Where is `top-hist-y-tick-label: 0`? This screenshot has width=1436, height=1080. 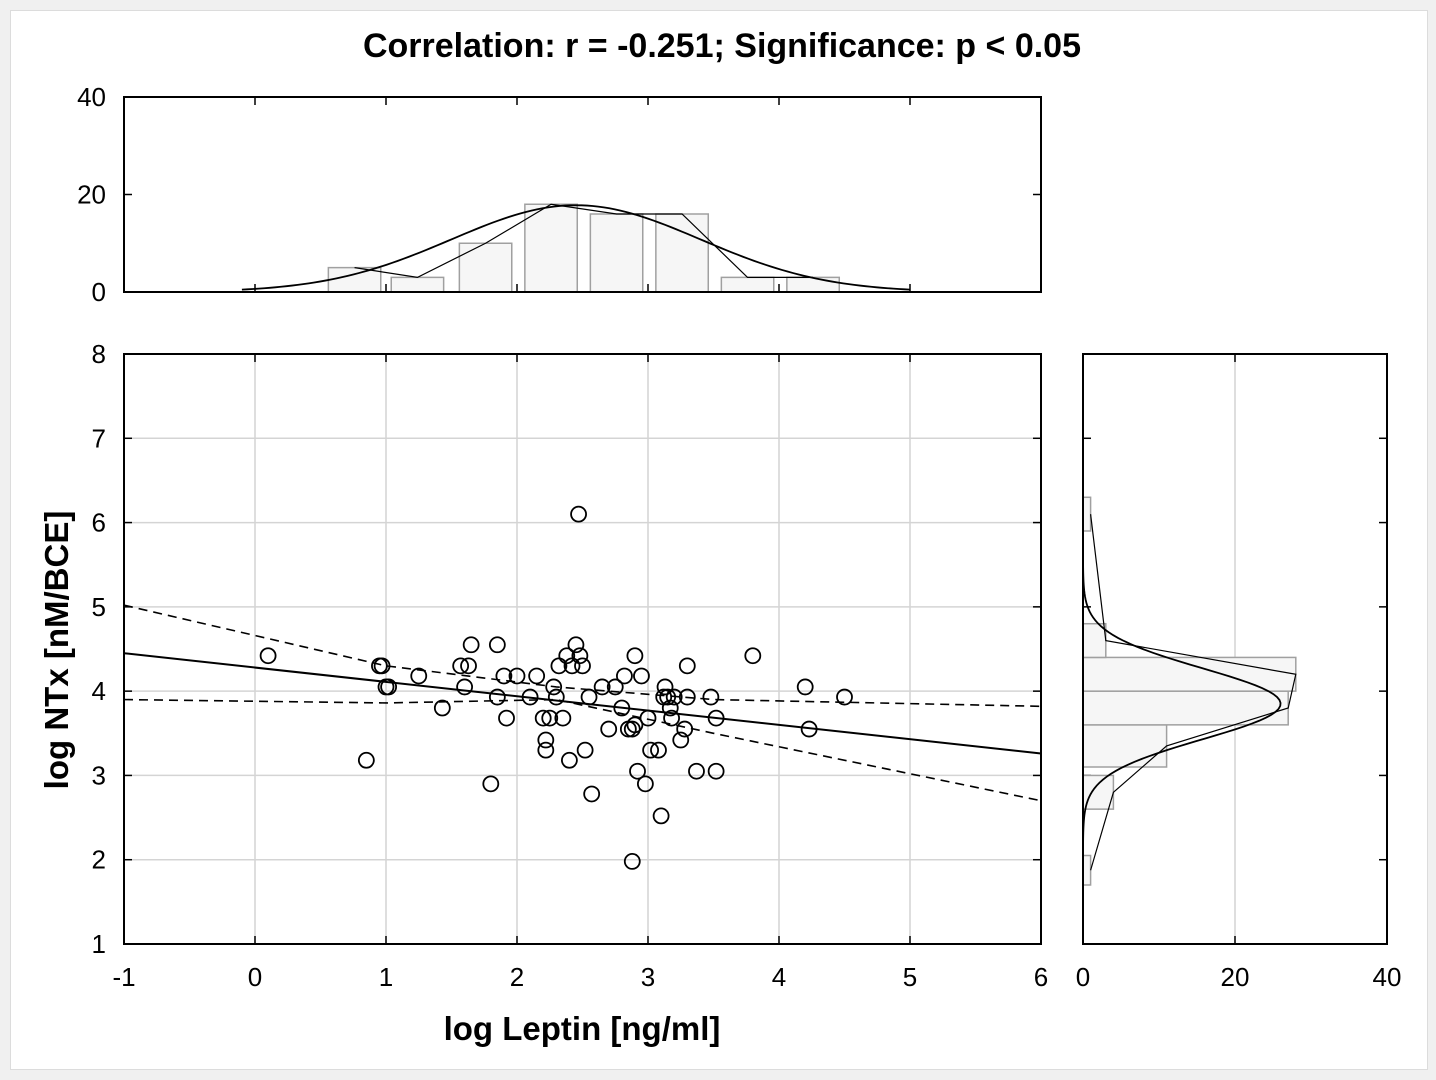
top-hist-y-tick-label: 0 is located at coordinates (99, 292).